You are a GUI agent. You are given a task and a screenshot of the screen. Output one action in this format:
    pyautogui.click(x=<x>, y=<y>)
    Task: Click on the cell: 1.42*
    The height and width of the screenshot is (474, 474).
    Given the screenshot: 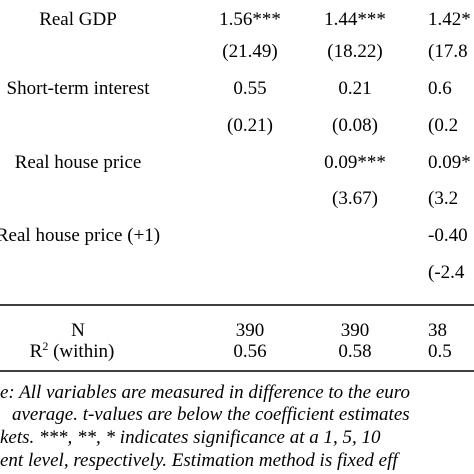 What is the action you would take?
    pyautogui.click(x=449, y=19)
    